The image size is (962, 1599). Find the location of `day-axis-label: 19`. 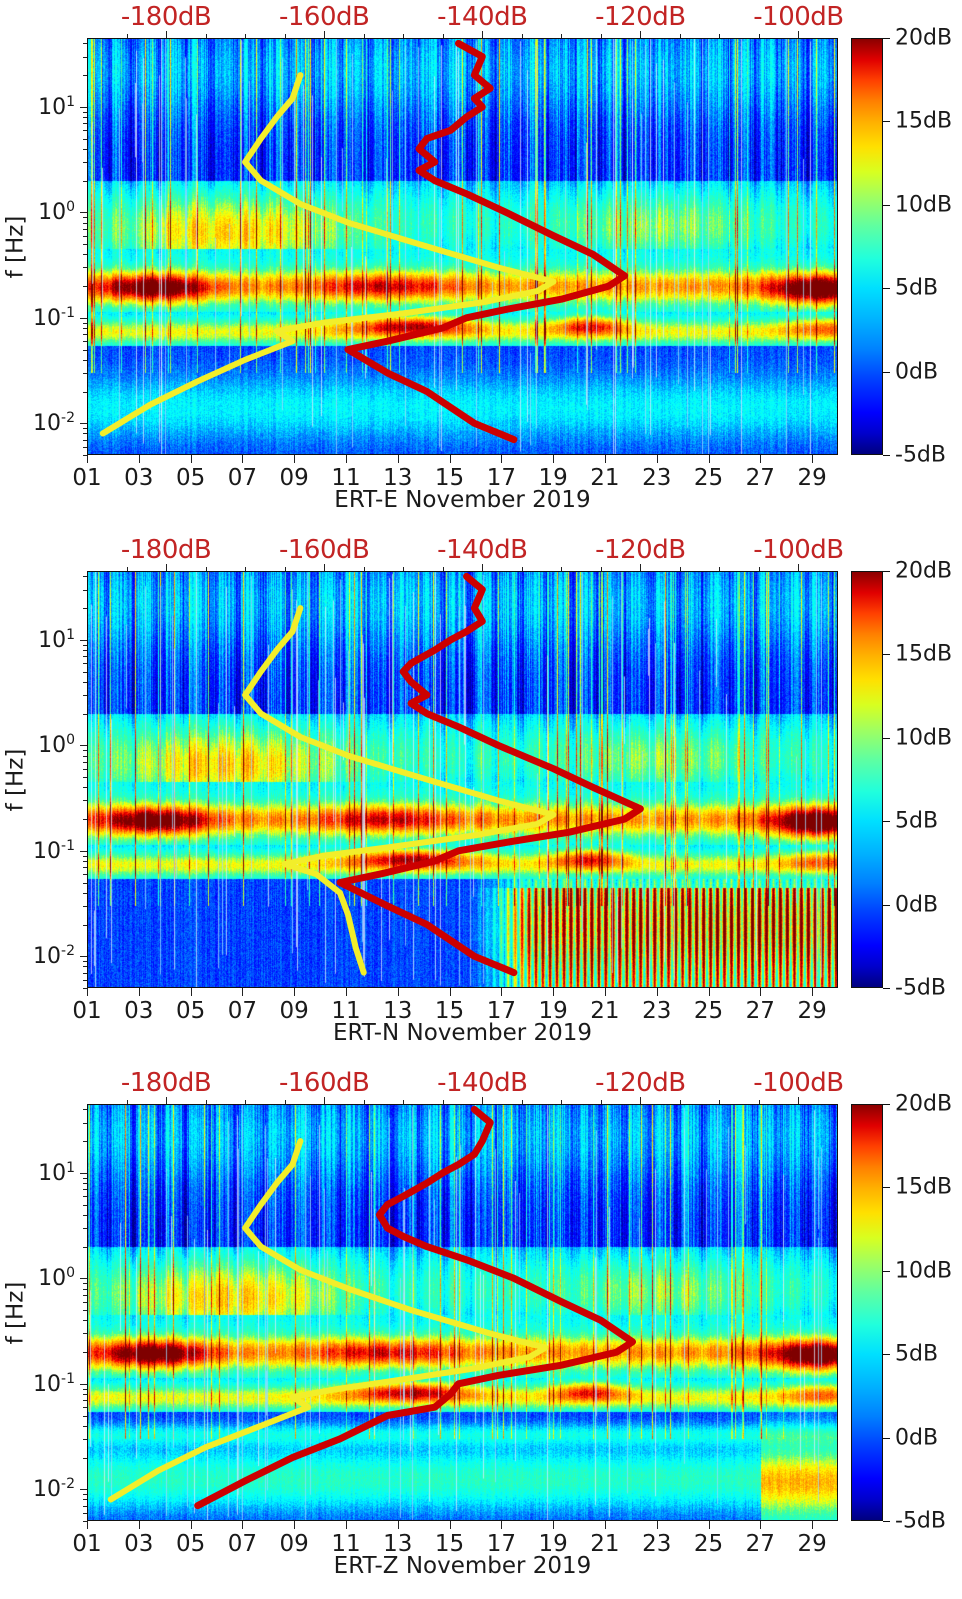

day-axis-label: 19 is located at coordinates (553, 478).